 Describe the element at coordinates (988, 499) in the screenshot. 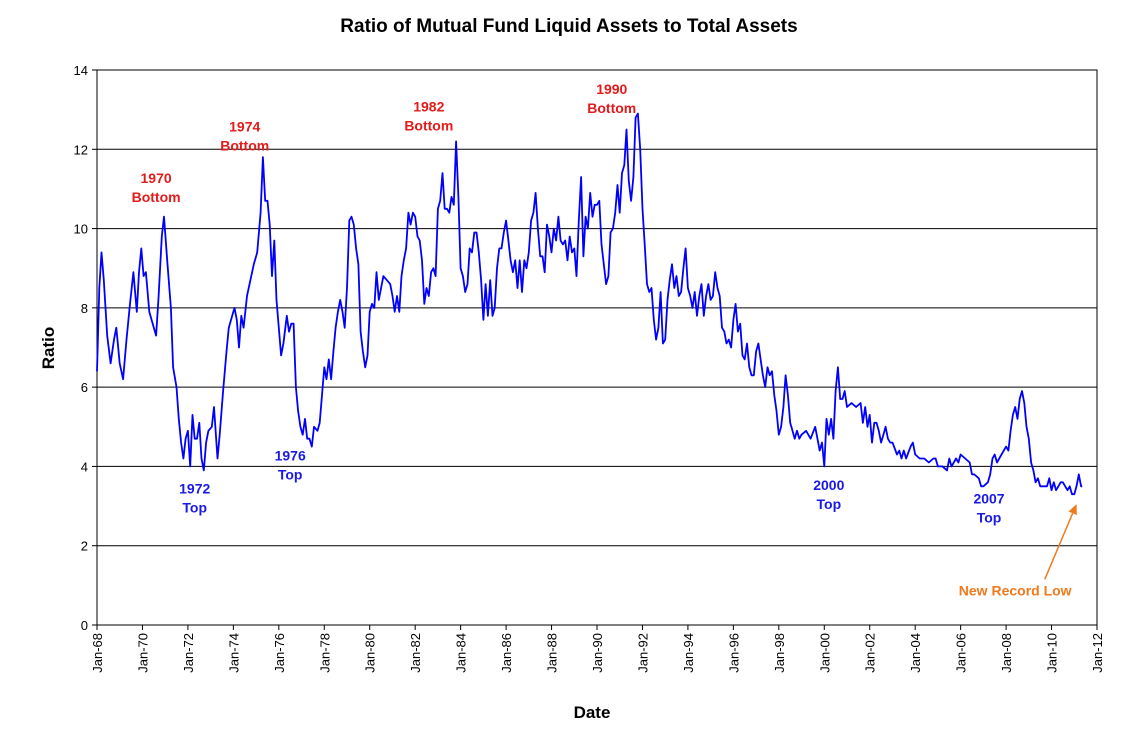

I see `annotation-line: 2007` at that location.